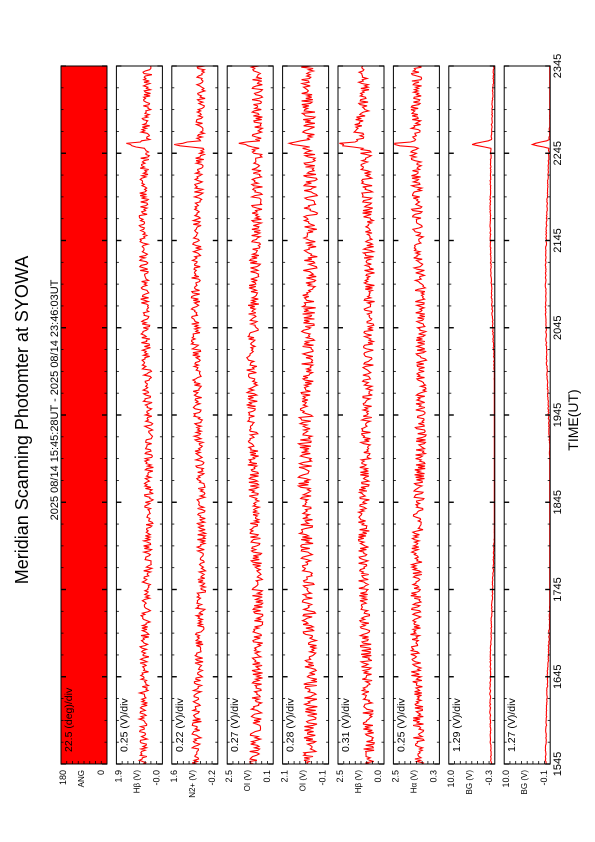 Image resolution: width=595 pixels, height=842 pixels. Describe the element at coordinates (512, 725) in the screenshot. I see `panel-scale-label: 1.27 (V)/div` at that location.